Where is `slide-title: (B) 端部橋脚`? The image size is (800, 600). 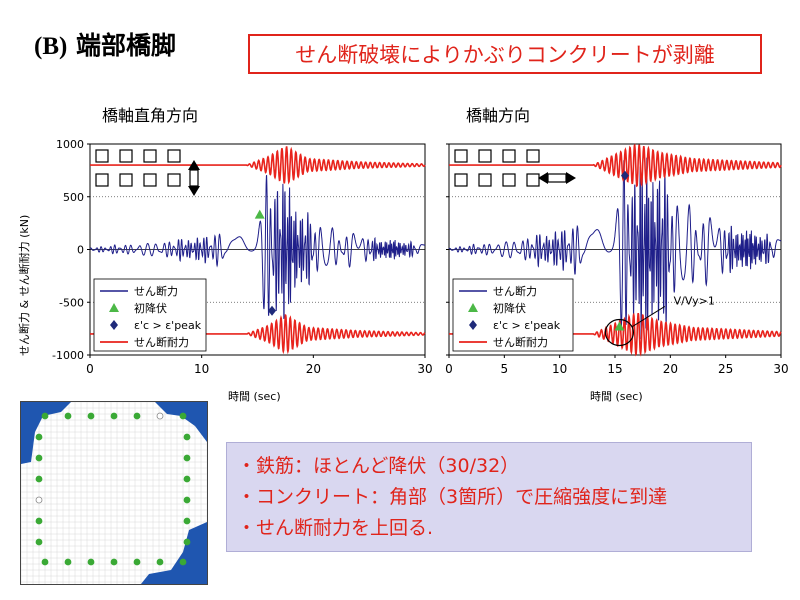 slide-title: (B) 端部橋脚 is located at coordinates (105, 44).